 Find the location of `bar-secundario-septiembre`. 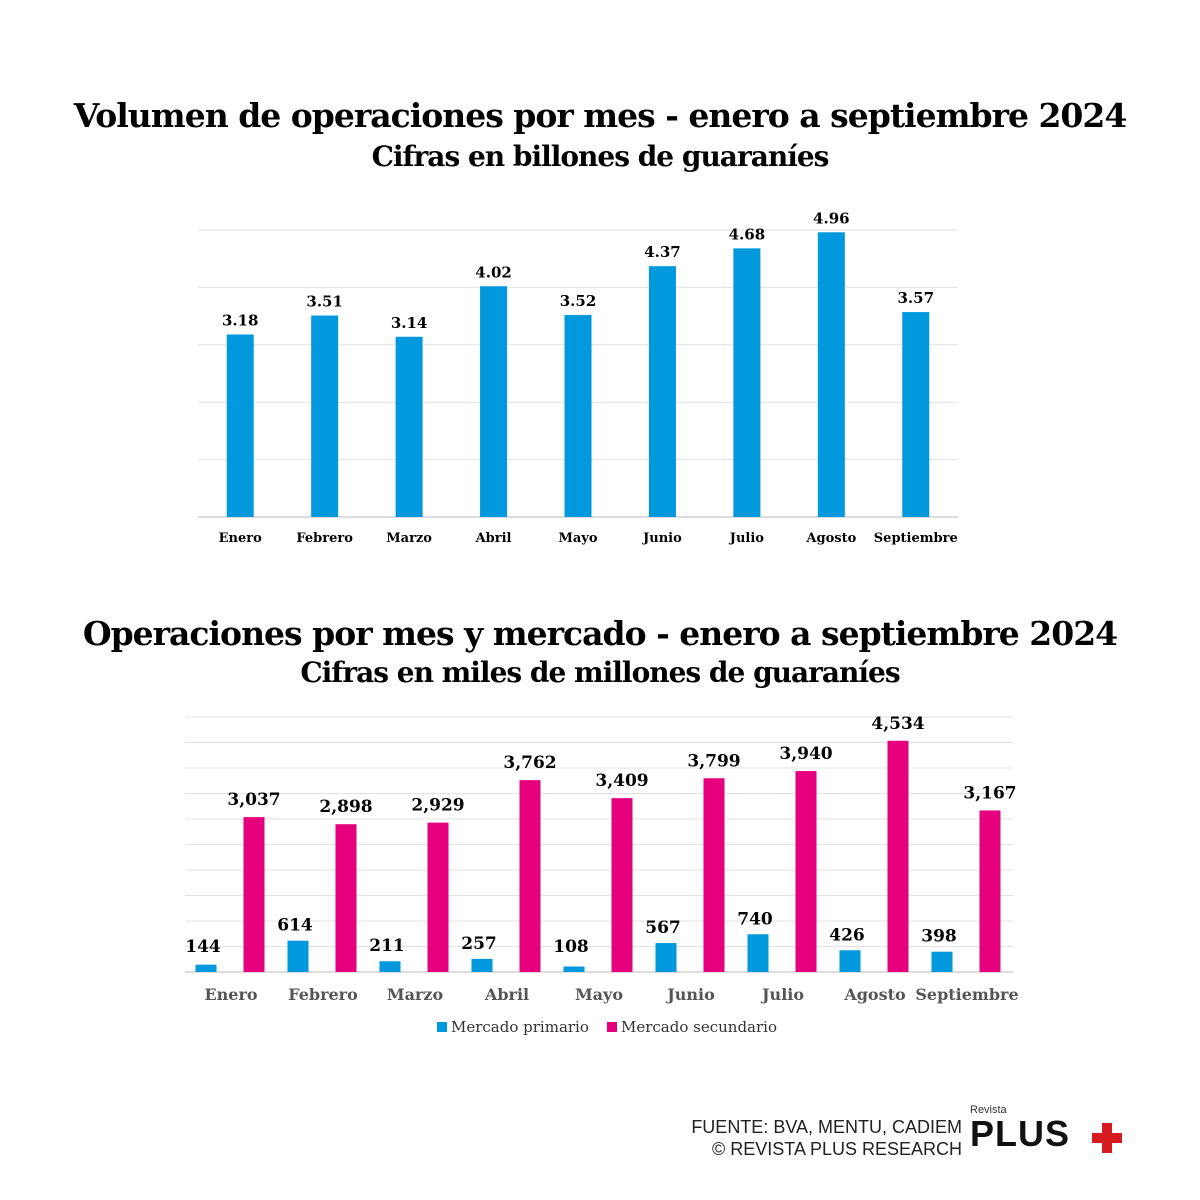

bar-secundario-septiembre is located at coordinates (990, 891).